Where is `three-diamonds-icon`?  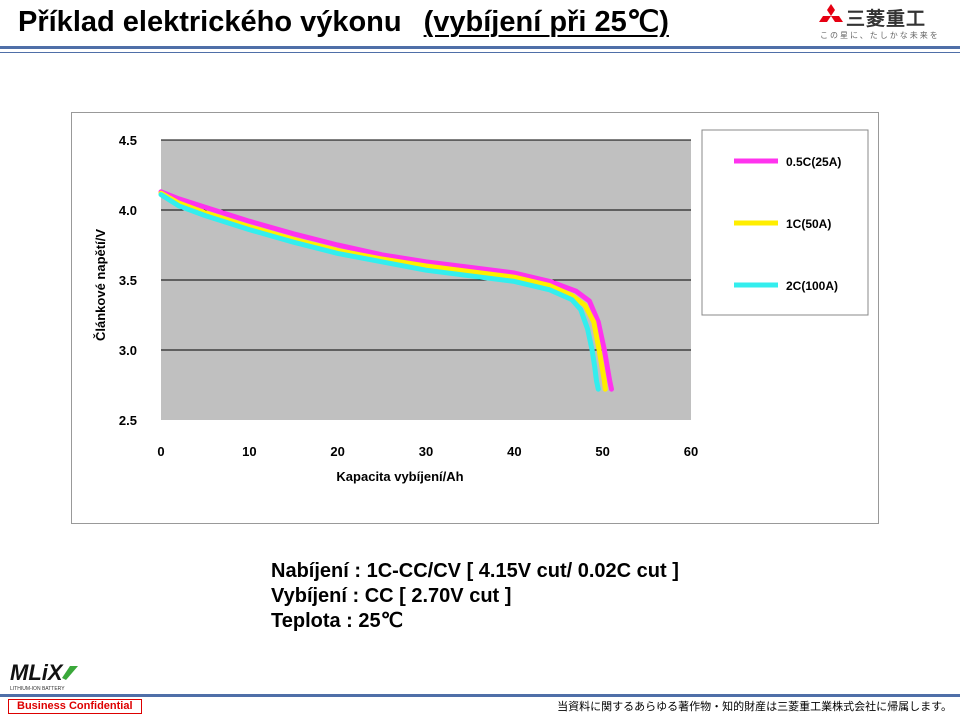 three-diamonds-icon is located at coordinates (831, 13).